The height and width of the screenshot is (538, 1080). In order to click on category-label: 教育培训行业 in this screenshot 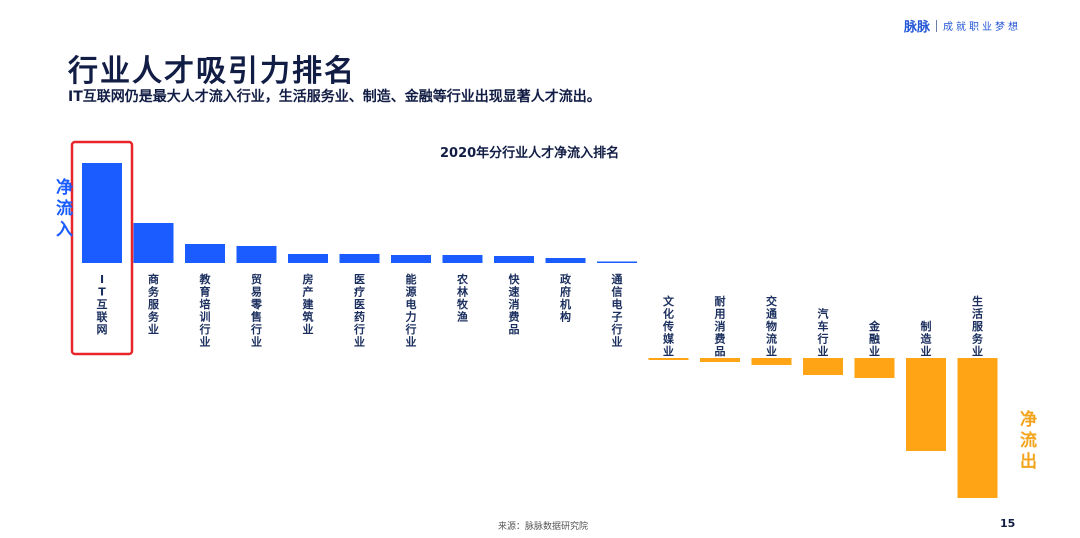, I will do `click(205, 310)`.